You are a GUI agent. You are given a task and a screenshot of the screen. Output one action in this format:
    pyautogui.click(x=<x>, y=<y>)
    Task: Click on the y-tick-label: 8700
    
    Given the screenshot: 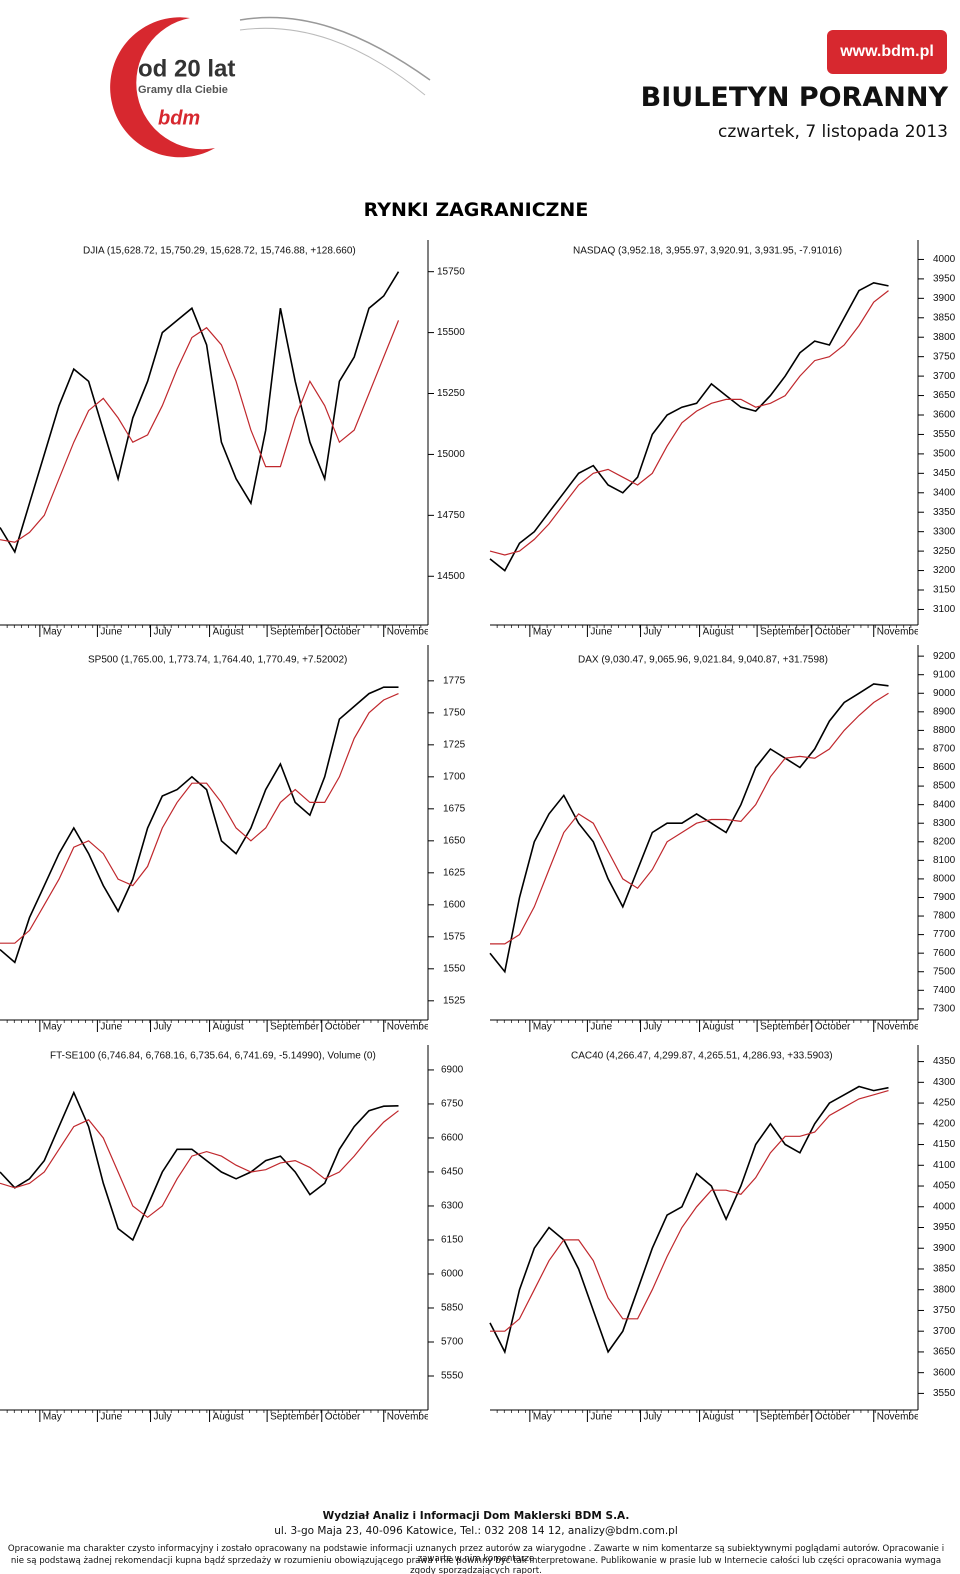 What is the action you would take?
    pyautogui.click(x=944, y=749)
    